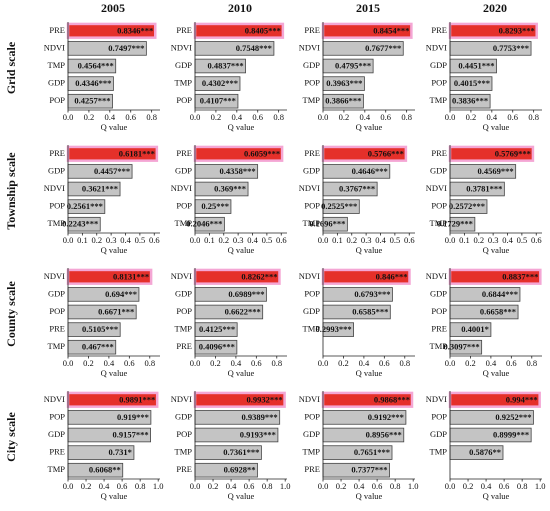 The image size is (550, 511). I want to click on column-title: 2020, so click(495, 8).